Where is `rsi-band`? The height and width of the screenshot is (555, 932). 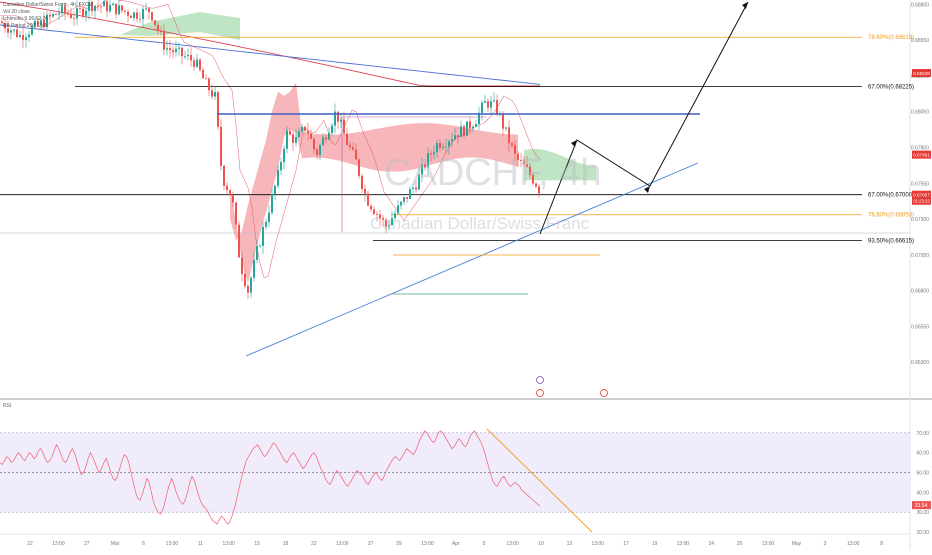 rsi-band is located at coordinates (455, 472).